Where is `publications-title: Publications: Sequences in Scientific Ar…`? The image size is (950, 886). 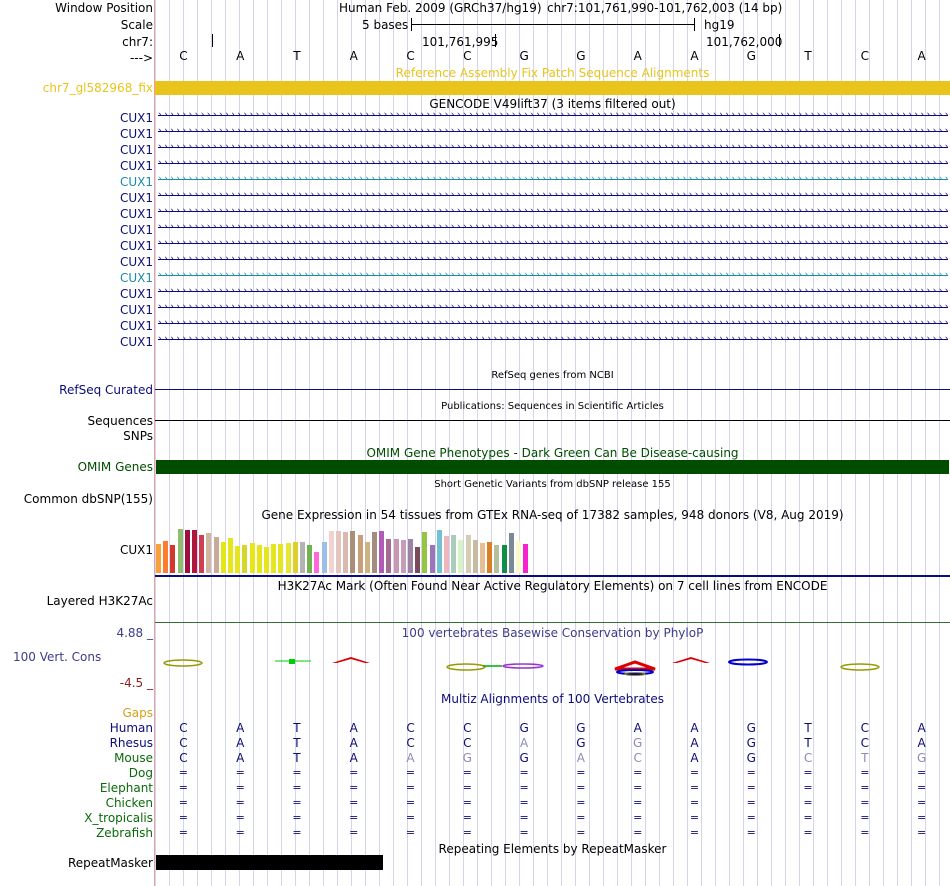
publications-title: Publications: Sequences in Scientific Ar… is located at coordinates (552, 406).